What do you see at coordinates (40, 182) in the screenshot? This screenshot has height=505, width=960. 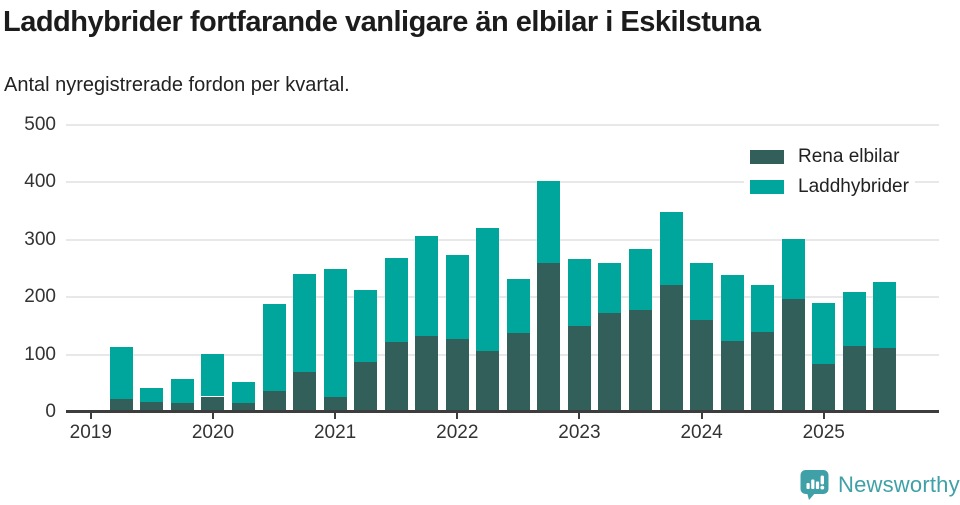 I see `y-axis-tick-label: 400` at bounding box center [40, 182].